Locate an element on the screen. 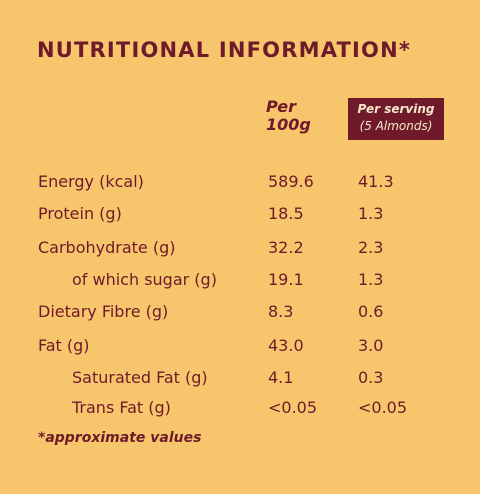 Image resolution: width=480 pixels, height=494 pixels. cell-value: 4.1 is located at coordinates (281, 377).